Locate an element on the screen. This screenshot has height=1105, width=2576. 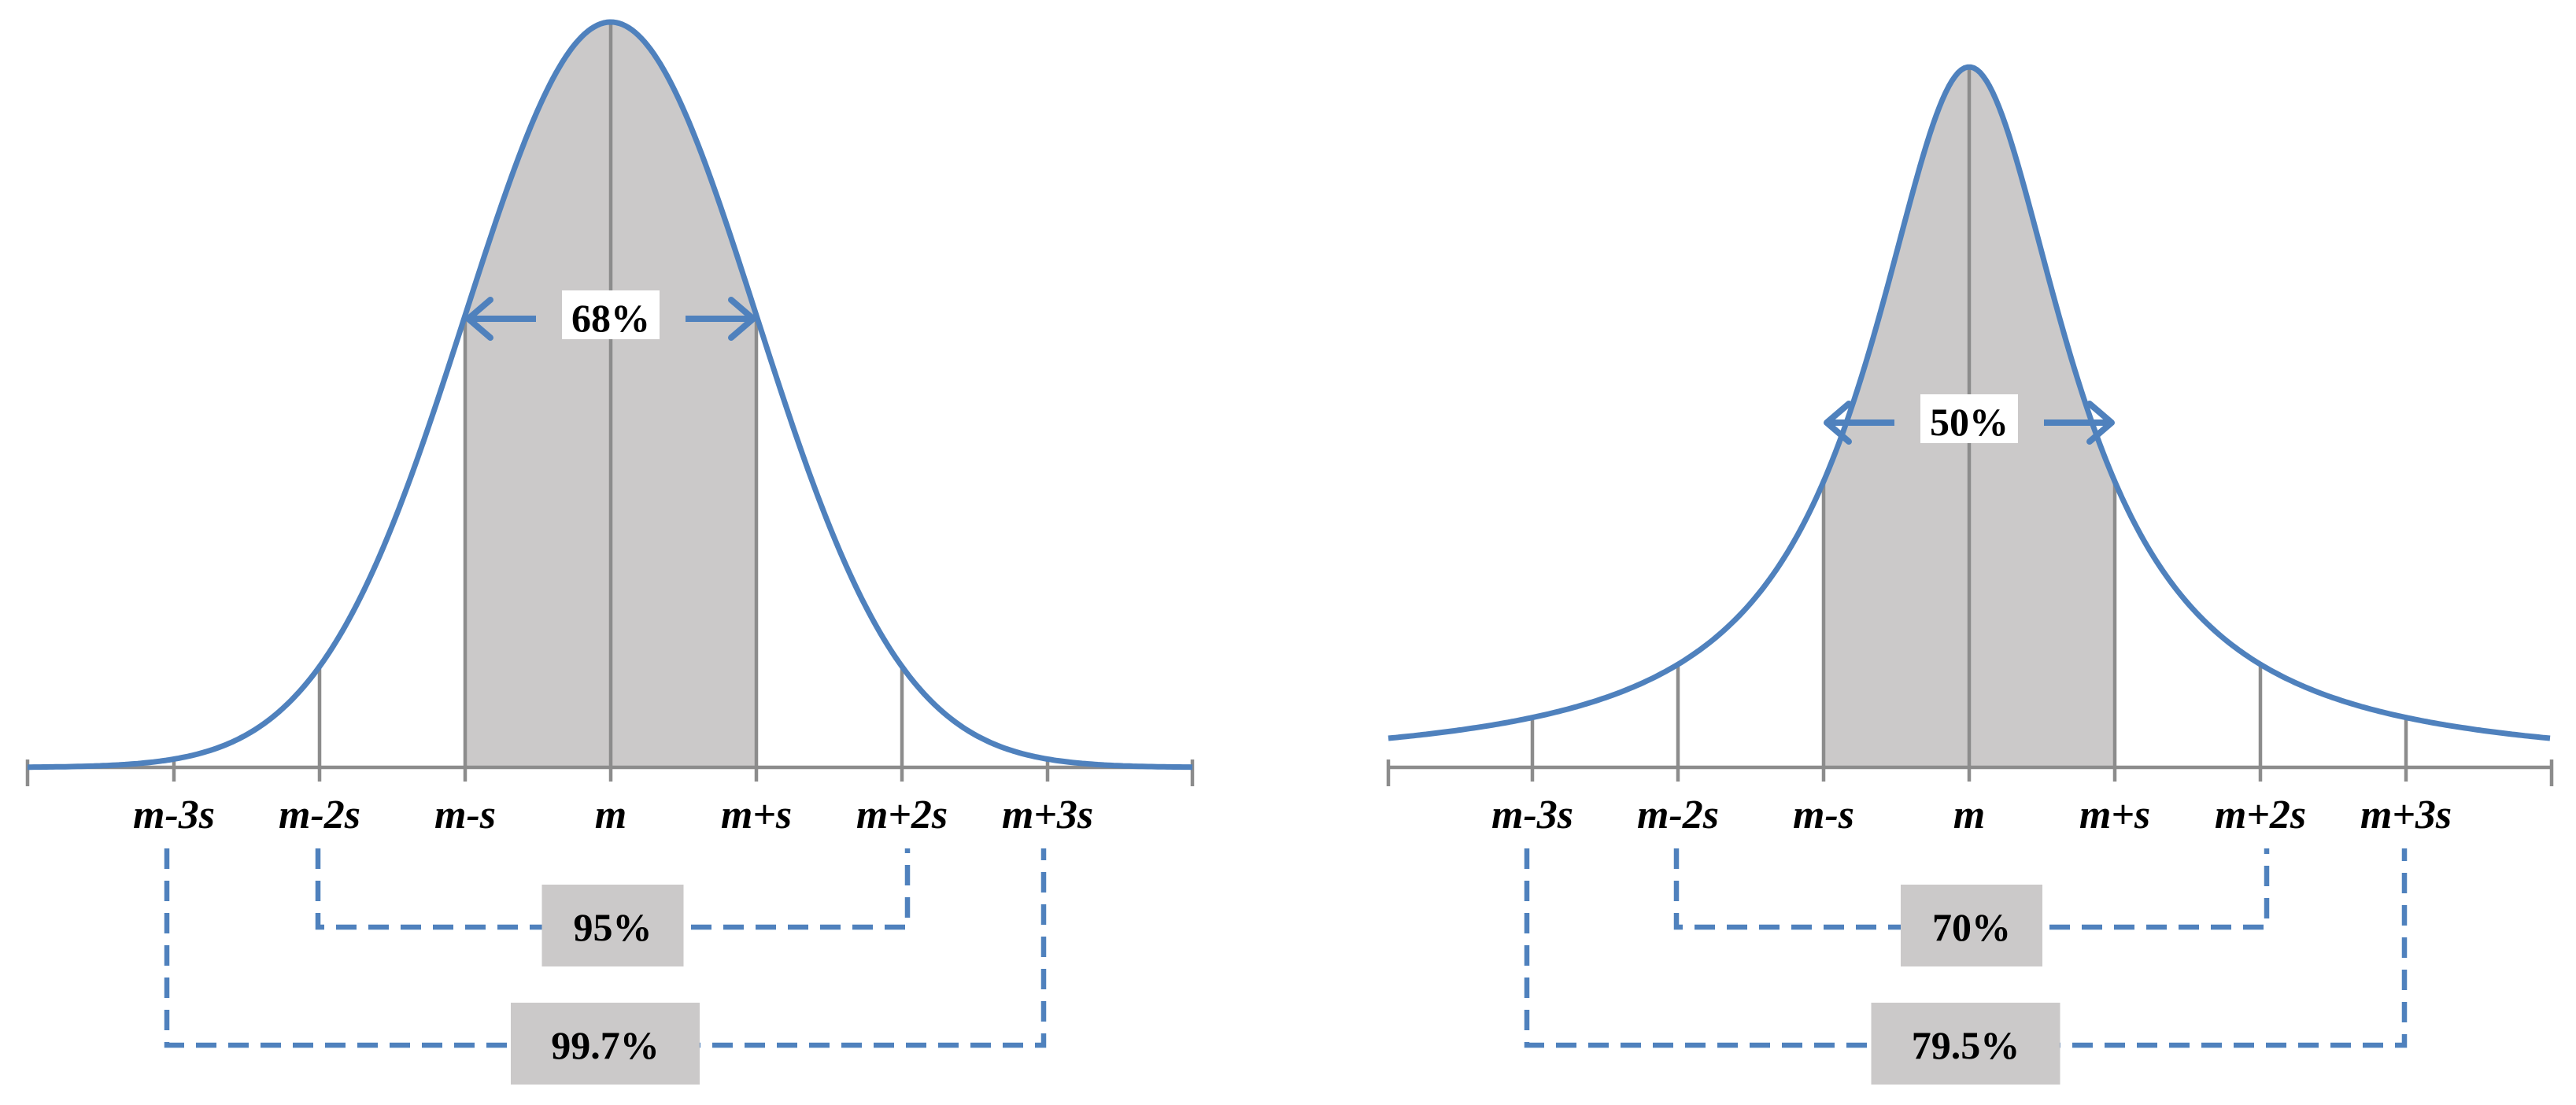
three-sigma-percent-label: 99.7% is located at coordinates (605, 1045).